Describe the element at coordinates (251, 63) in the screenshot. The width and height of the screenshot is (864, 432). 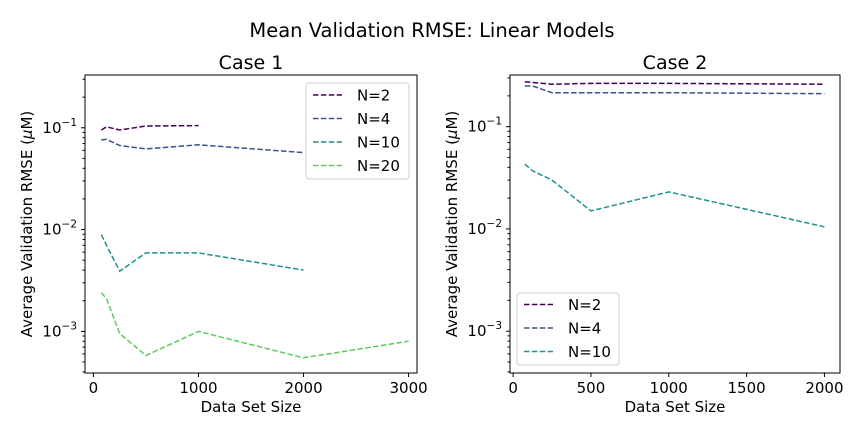
I see `panel-title: Case 1` at that location.